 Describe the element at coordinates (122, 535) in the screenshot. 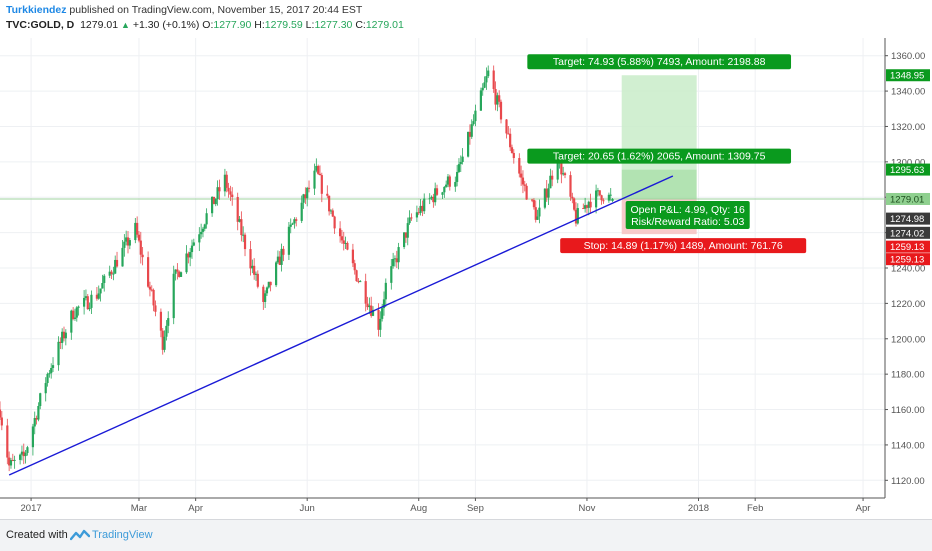

I see `tradingview-brand: TradingView` at that location.